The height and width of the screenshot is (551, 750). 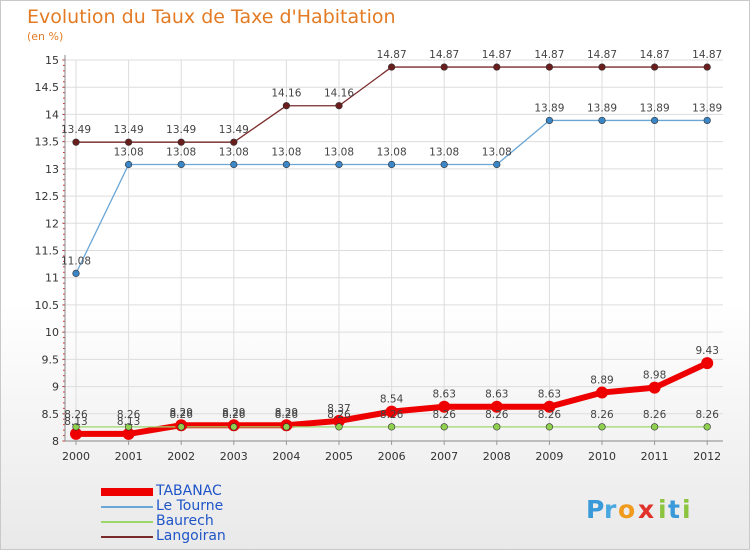 What do you see at coordinates (201, 537) in the screenshot?
I see `legend-item-langoiran: Langoiran` at bounding box center [201, 537].